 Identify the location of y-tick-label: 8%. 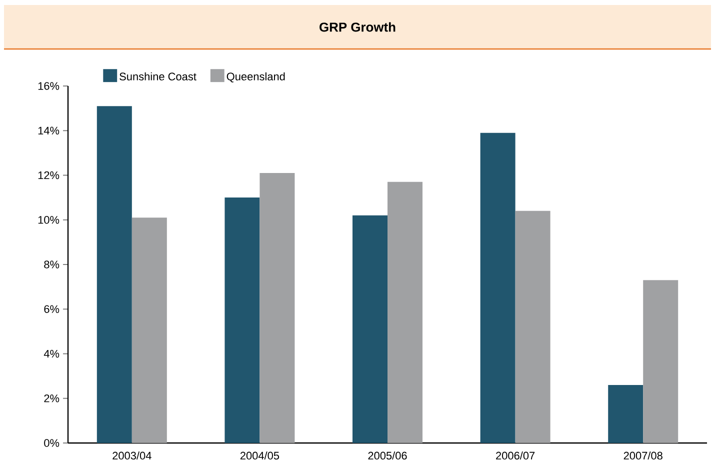
(52, 264).